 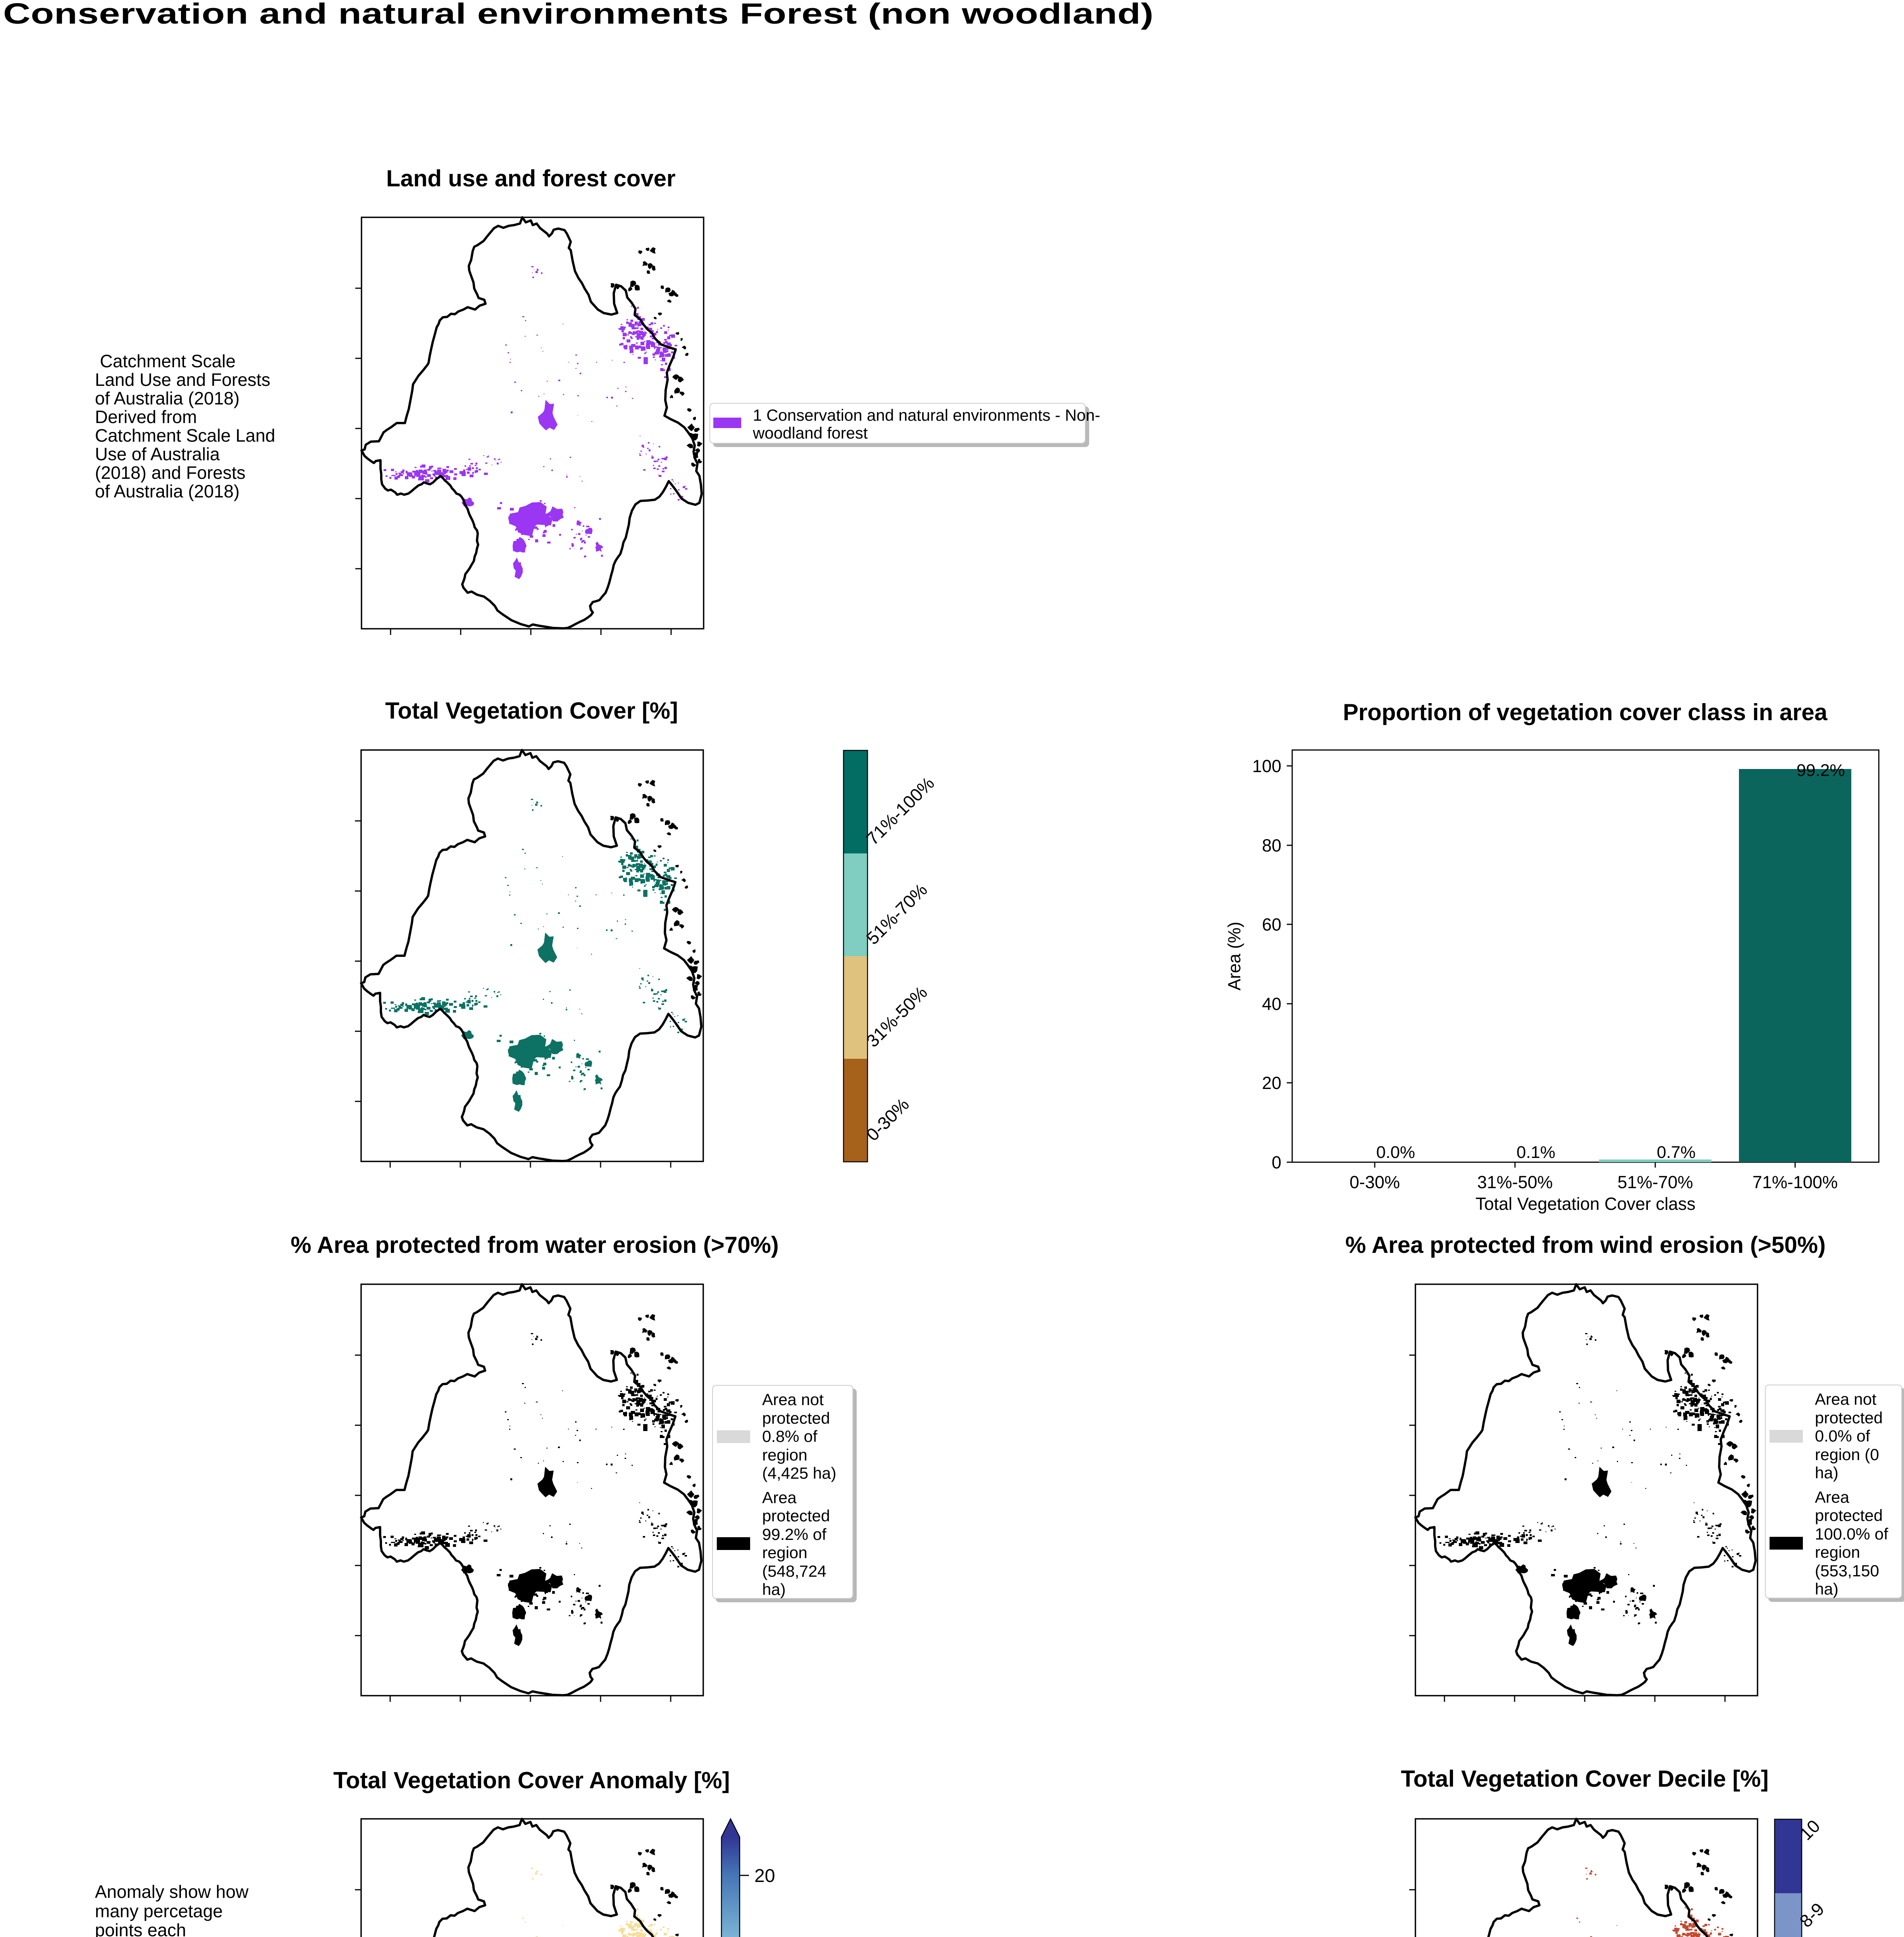 I want to click on svg-text: 100, so click(x=1266, y=766).